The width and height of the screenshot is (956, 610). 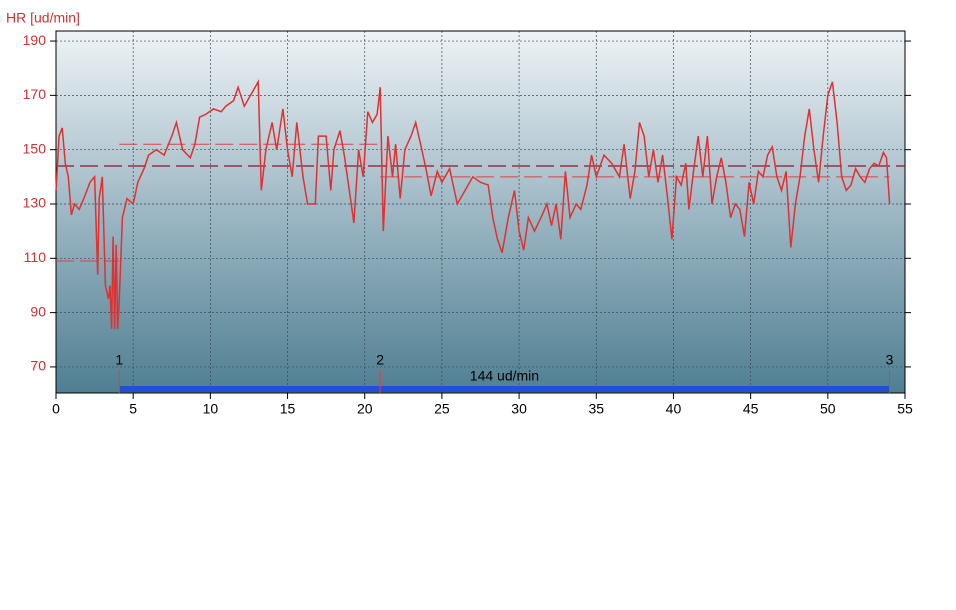 I want to click on x-tick-label: 0, so click(x=56, y=409).